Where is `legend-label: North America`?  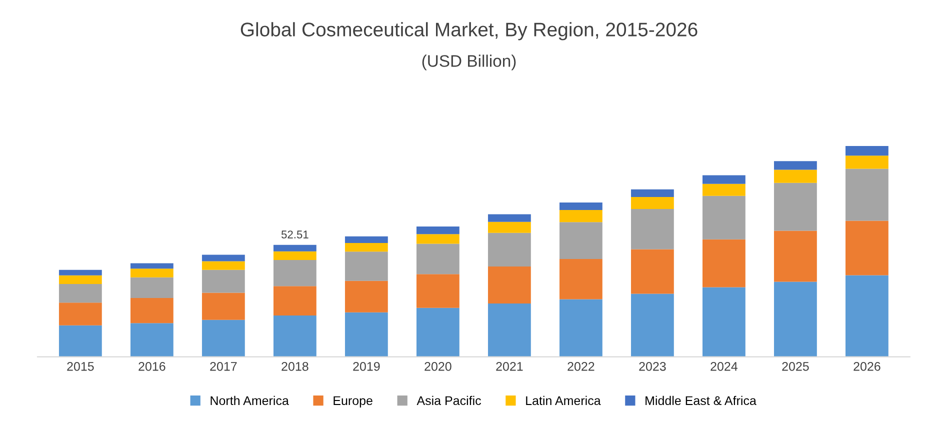 legend-label: North America is located at coordinates (249, 401).